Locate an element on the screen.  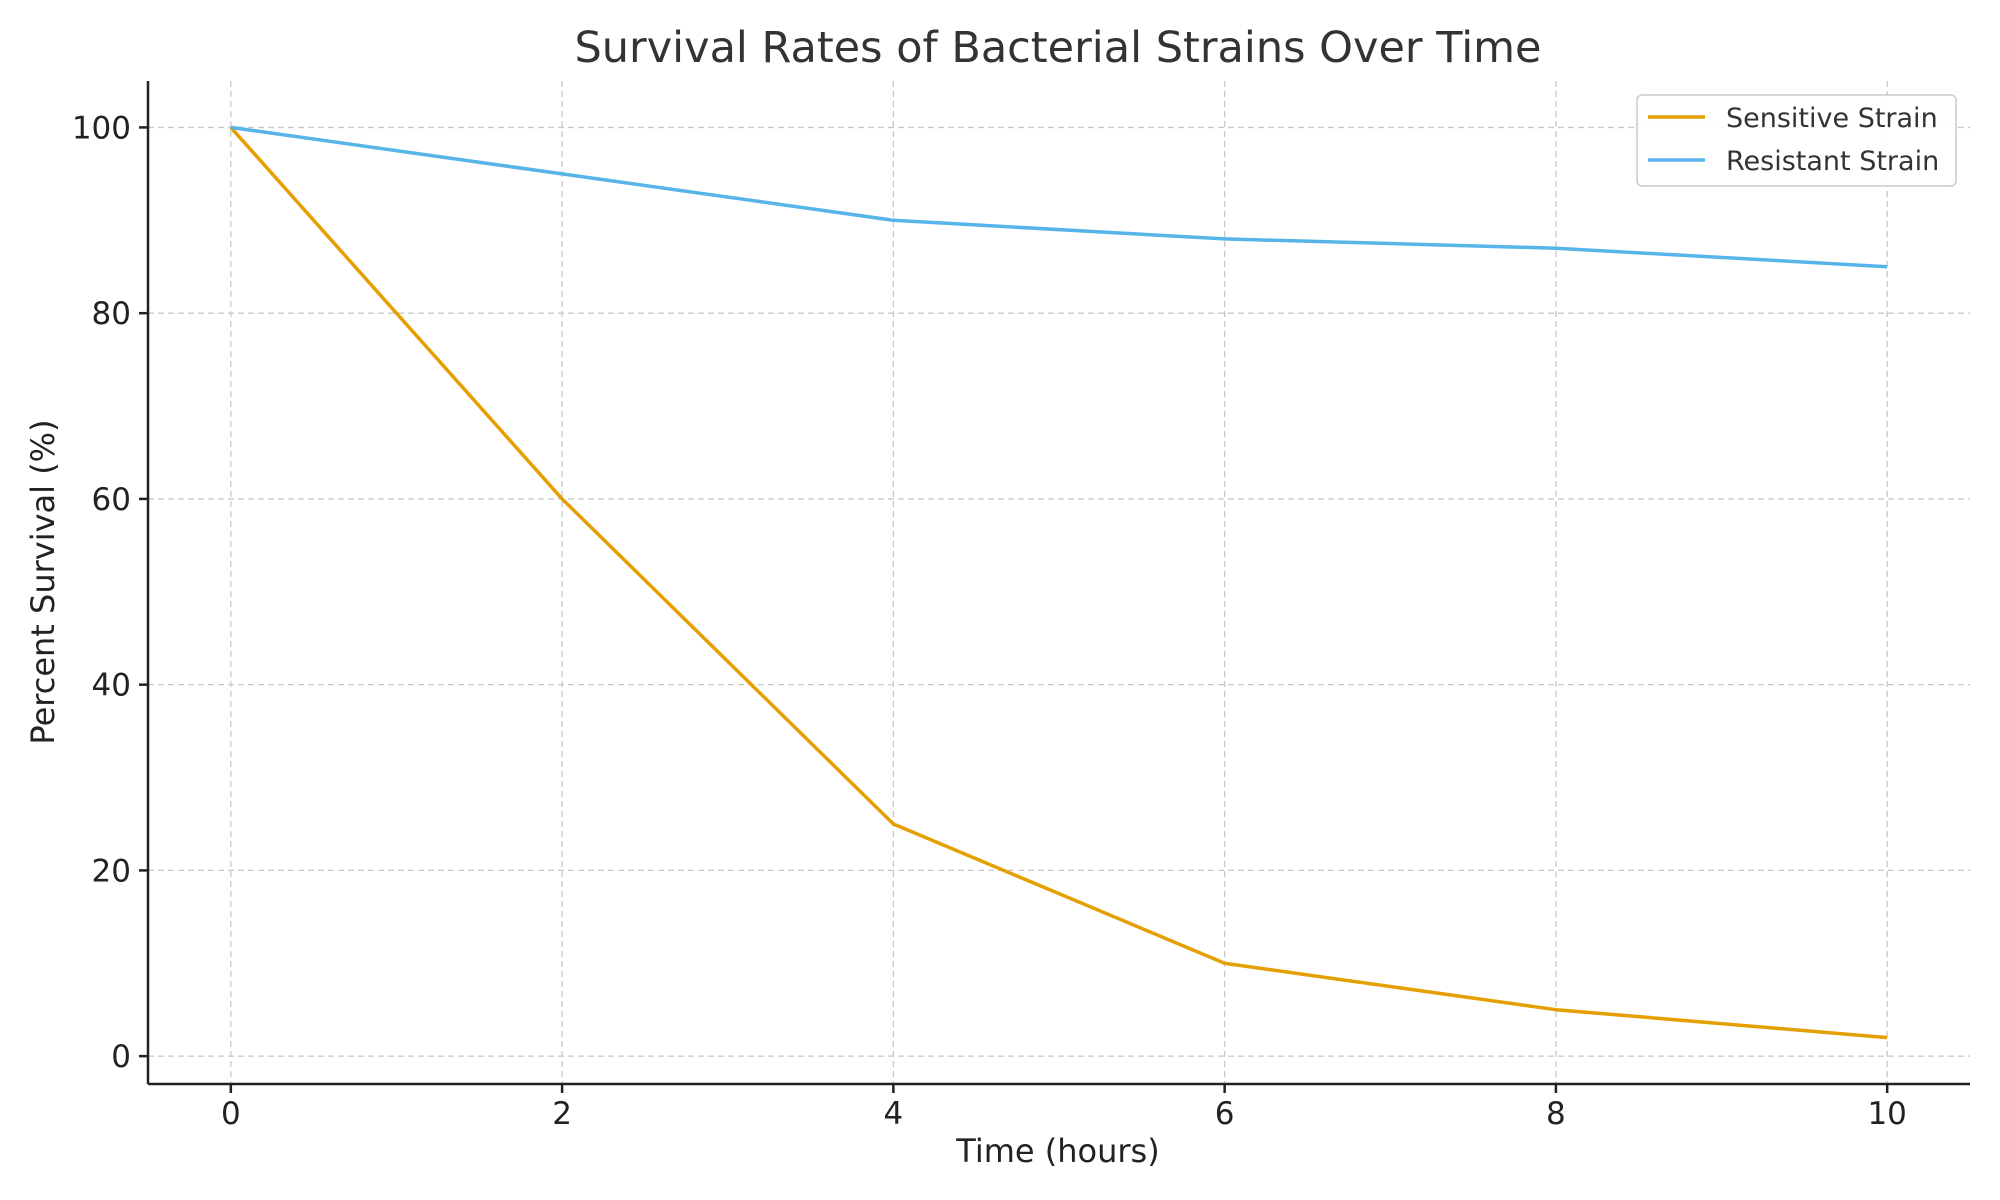
y-tick-label-80: 80 is located at coordinates (111, 314).